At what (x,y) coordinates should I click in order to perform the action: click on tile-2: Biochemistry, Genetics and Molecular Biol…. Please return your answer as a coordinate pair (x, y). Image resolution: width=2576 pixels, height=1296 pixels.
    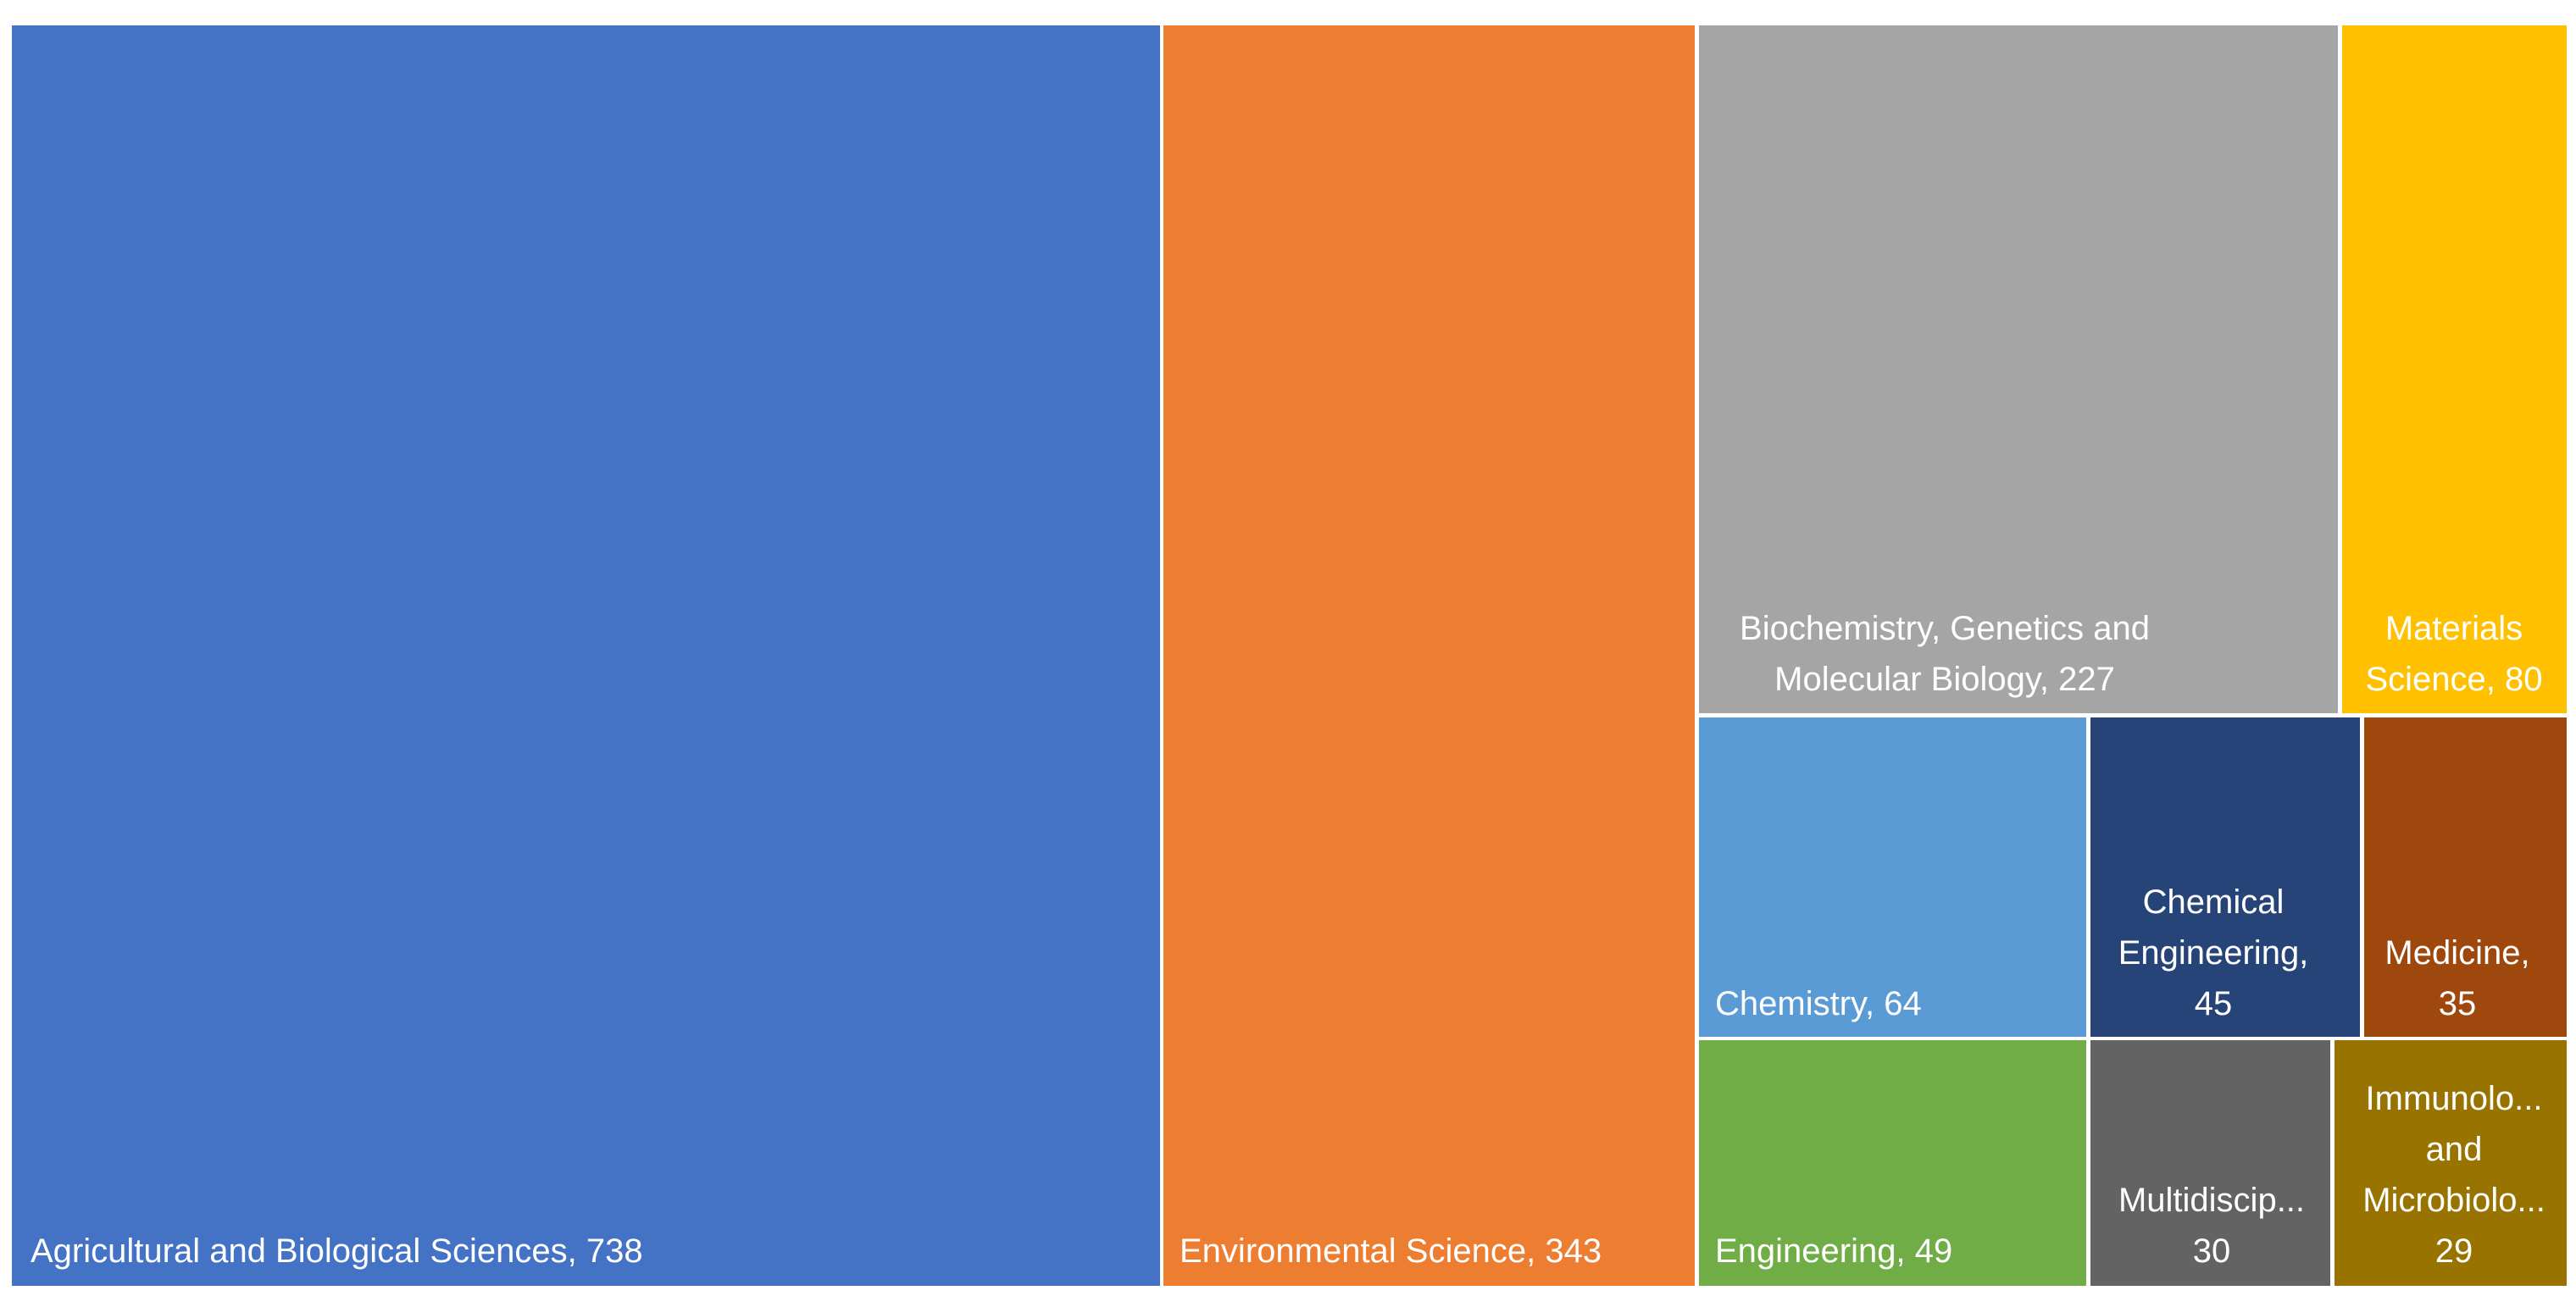
    Looking at the image, I should click on (2018, 369).